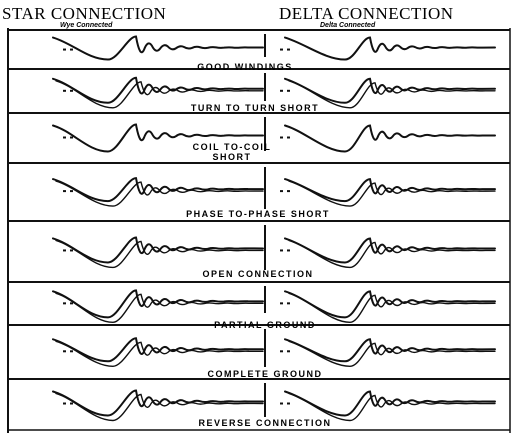  I want to click on delta-subheader: Delta Connected, so click(348, 25).